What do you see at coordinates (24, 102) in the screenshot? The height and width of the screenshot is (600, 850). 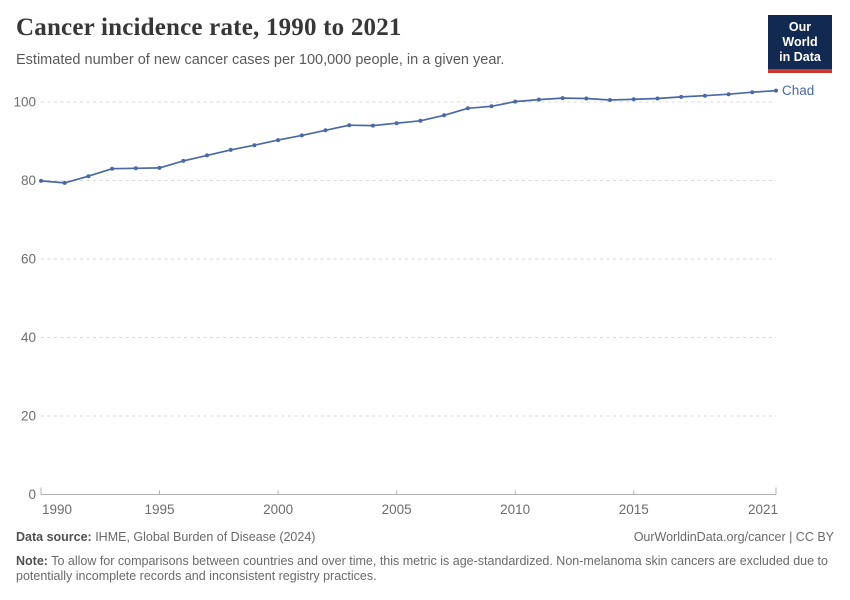 I see `y-tick-label: 100` at bounding box center [24, 102].